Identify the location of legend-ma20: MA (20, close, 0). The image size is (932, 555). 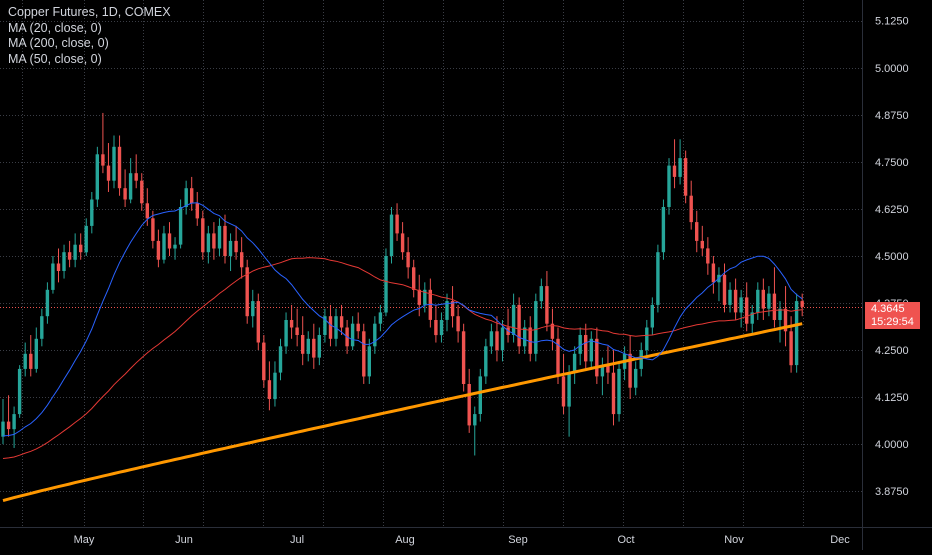
(55, 27).